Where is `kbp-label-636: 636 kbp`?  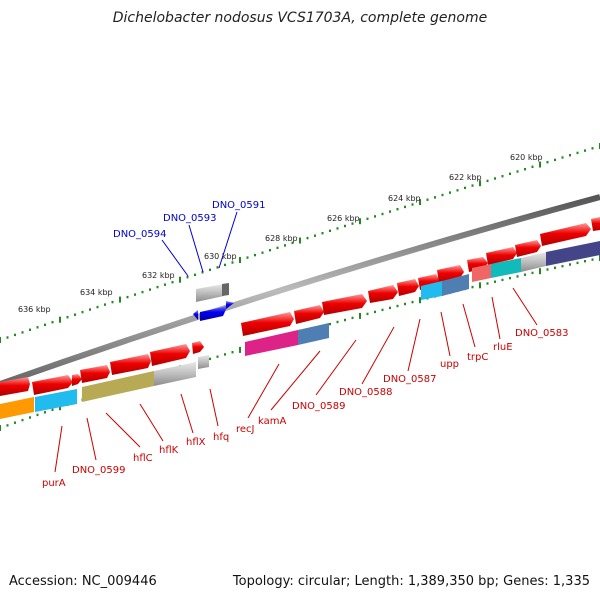
kbp-label-636: 636 kbp is located at coordinates (34, 309).